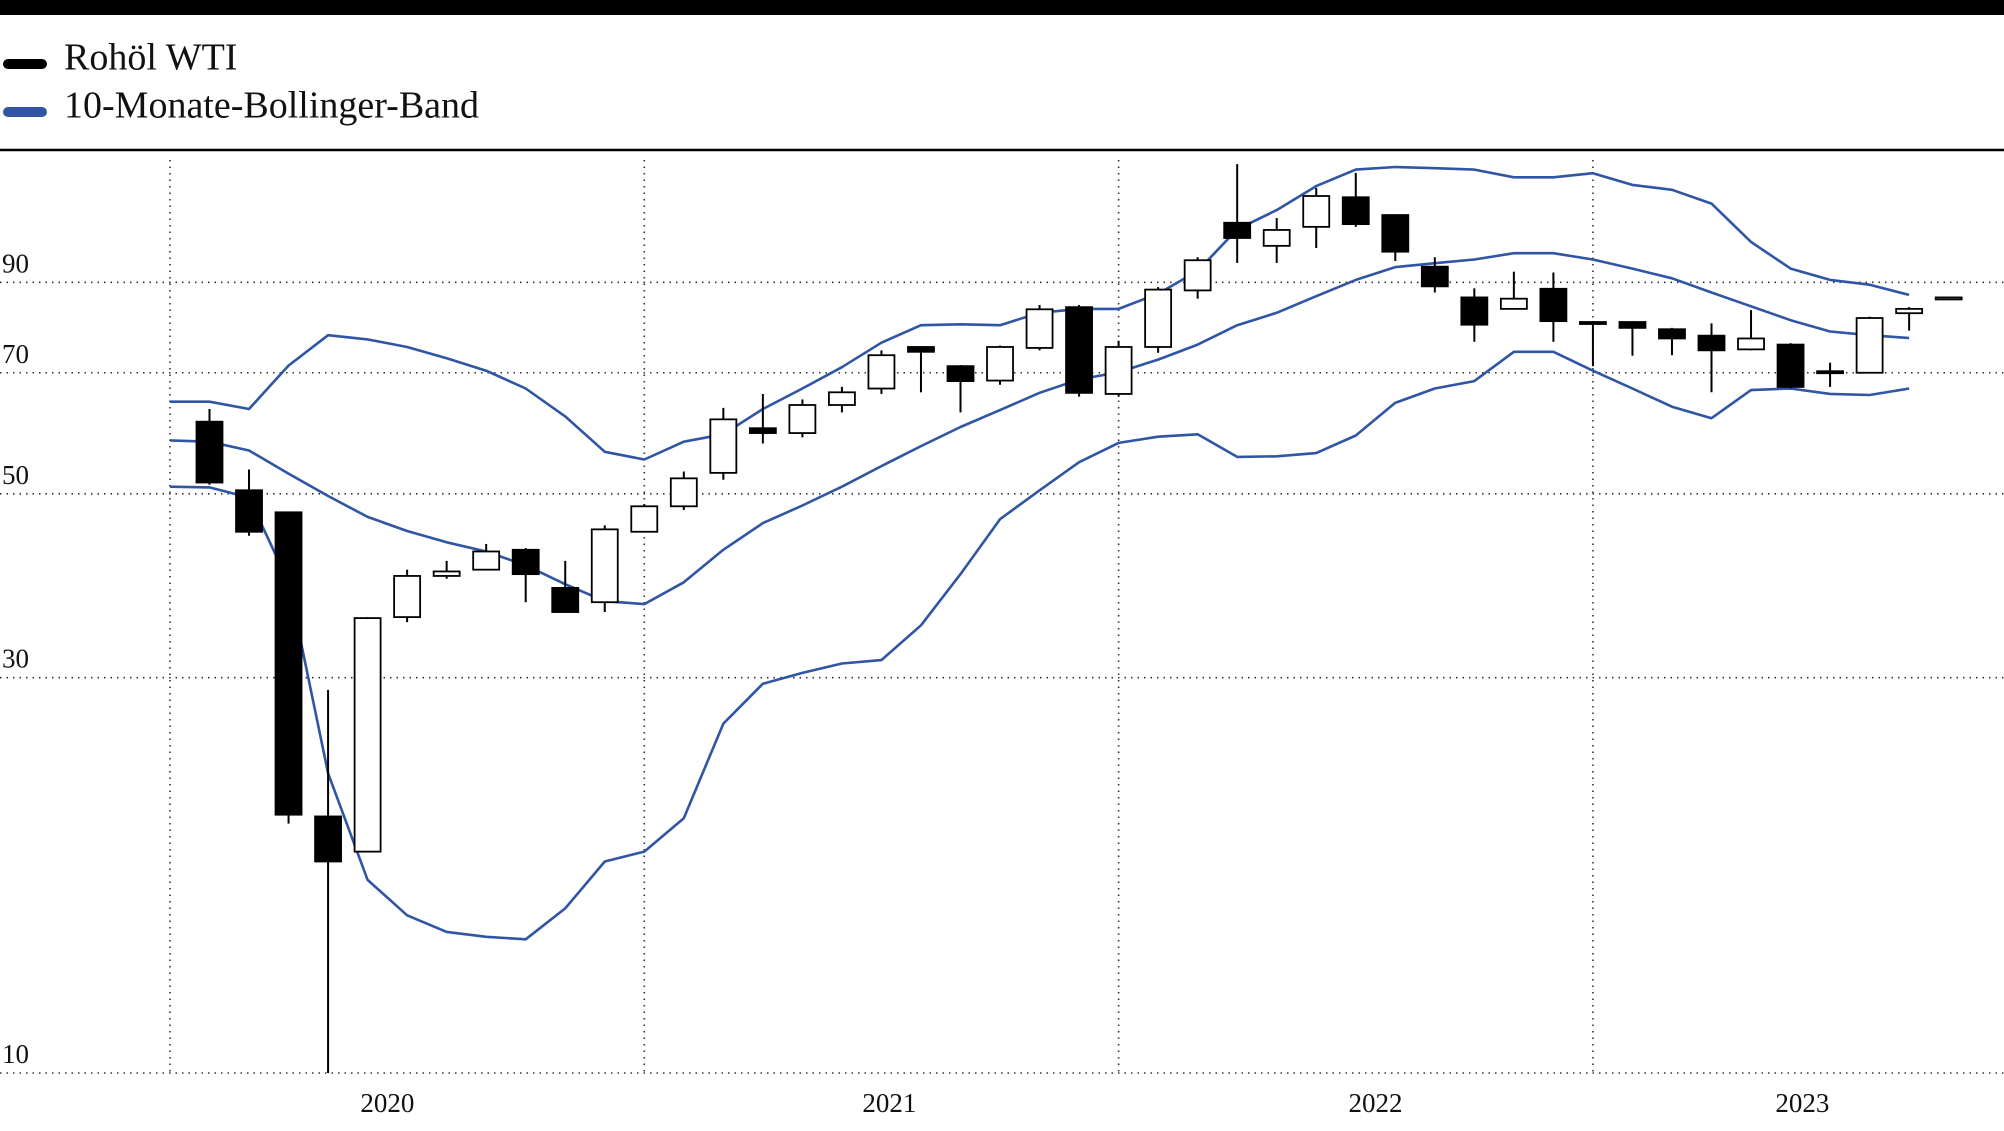 This screenshot has height=1131, width=2004. I want to click on legend: Rohöl WTI 10-Monate-Bollinger-Band, so click(241, 82).